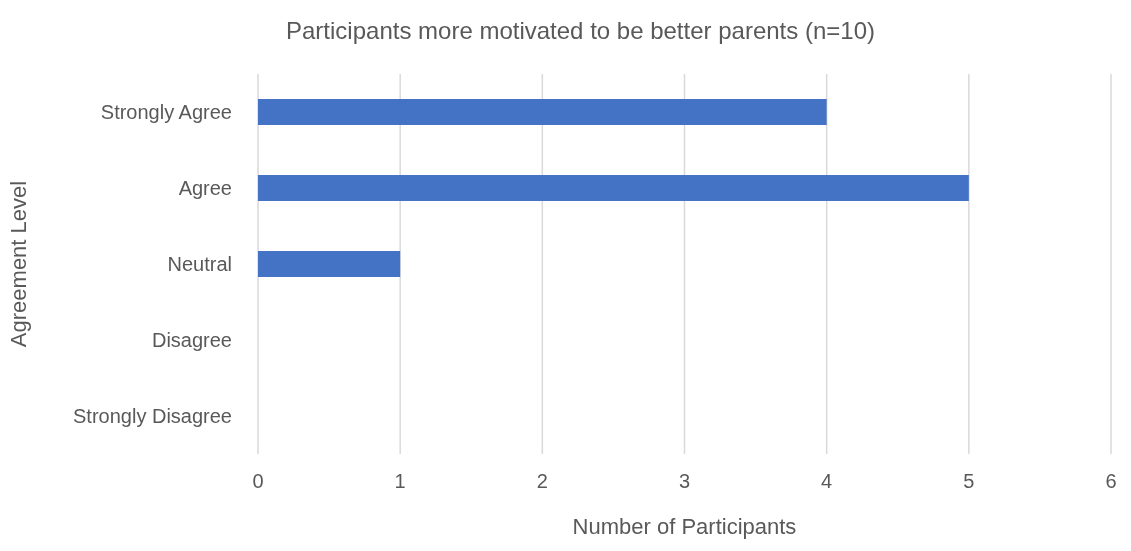 The width and height of the screenshot is (1131, 551). I want to click on x-tick-label: 4, so click(827, 481).